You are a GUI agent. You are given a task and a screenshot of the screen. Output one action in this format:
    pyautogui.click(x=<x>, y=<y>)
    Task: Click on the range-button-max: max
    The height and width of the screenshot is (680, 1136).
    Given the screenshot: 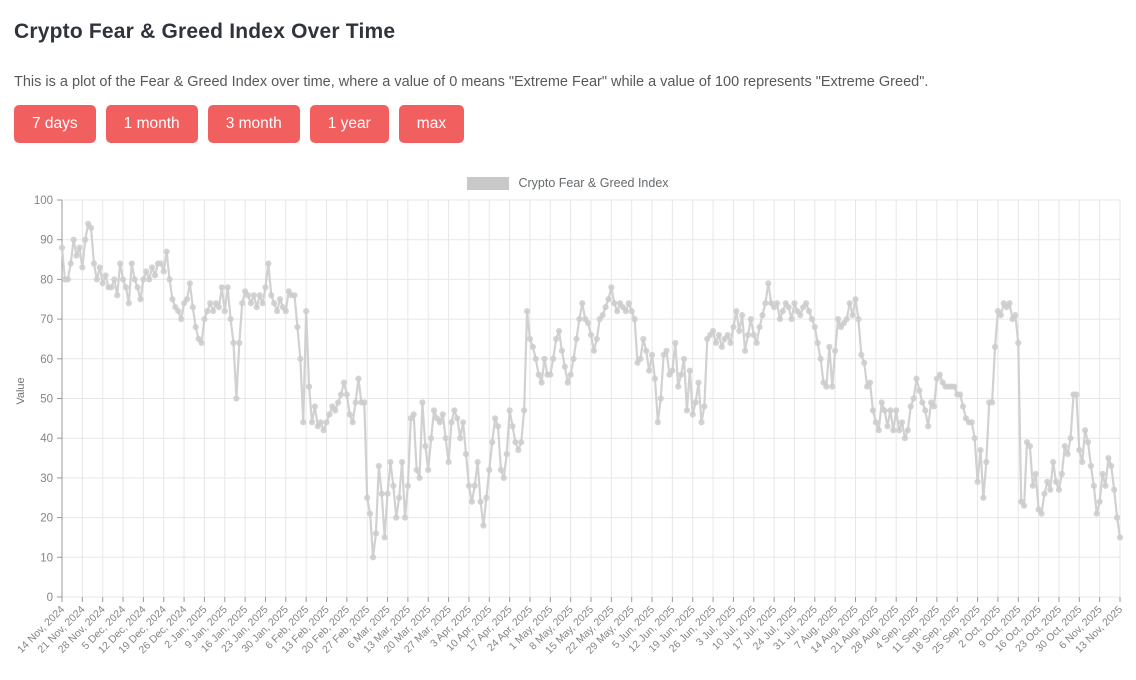 What is the action you would take?
    pyautogui.click(x=431, y=124)
    